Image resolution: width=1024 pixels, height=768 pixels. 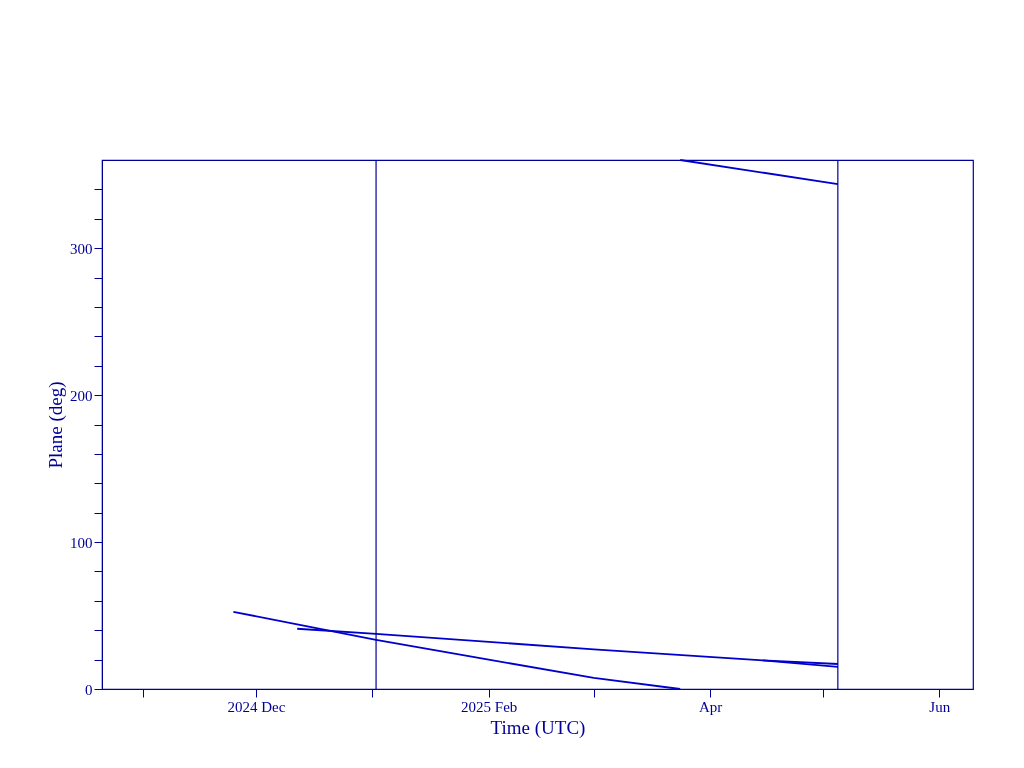 What do you see at coordinates (81, 542) in the screenshot?
I see `y-tick-label: 100` at bounding box center [81, 542].